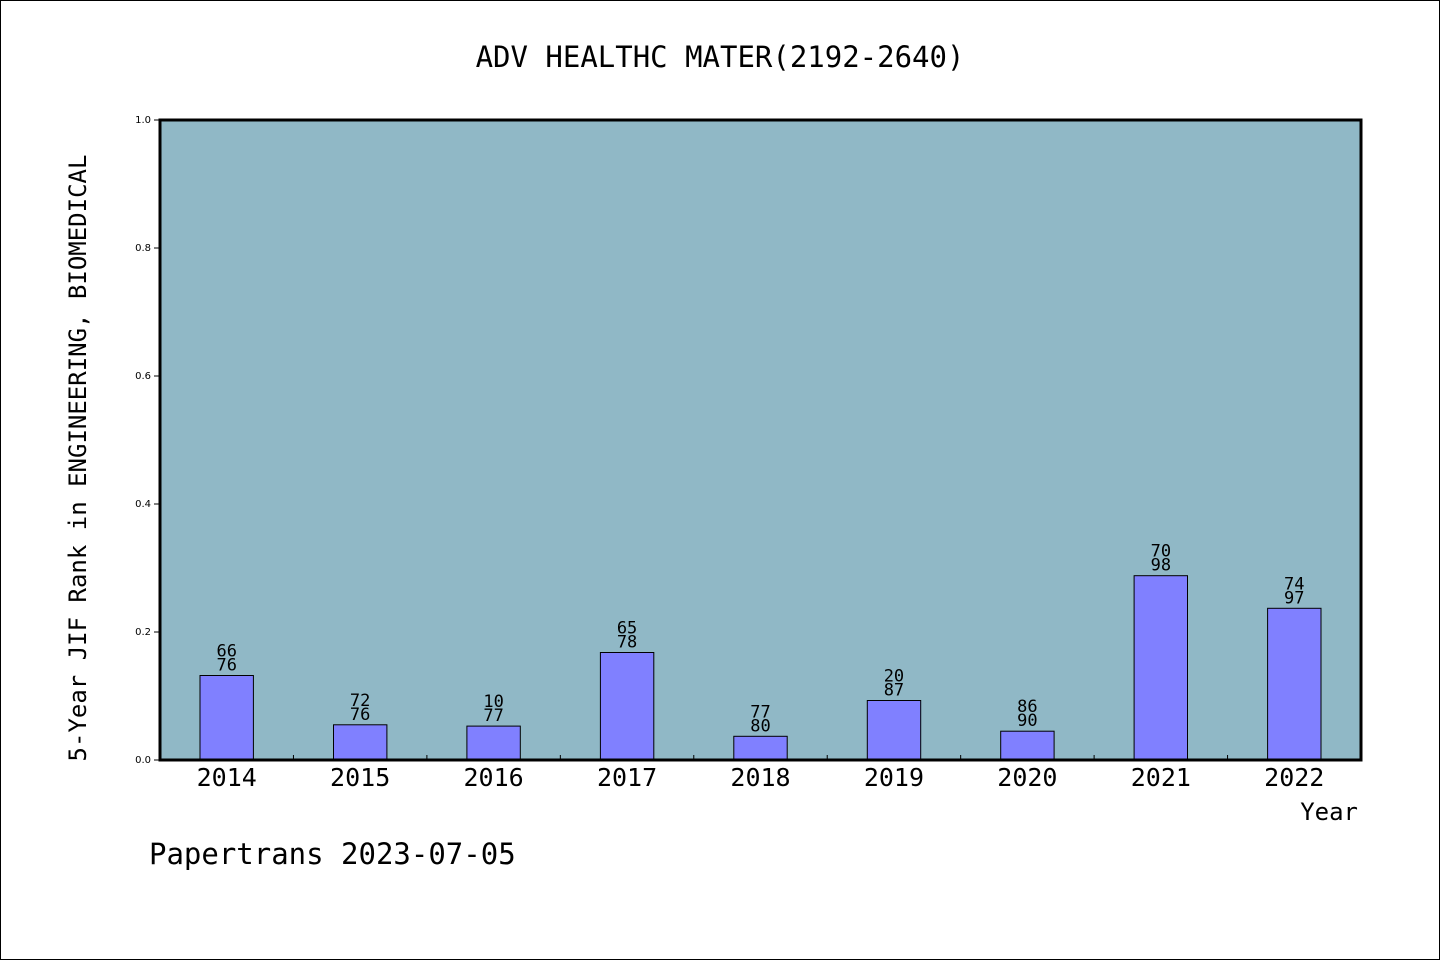  Describe the element at coordinates (1294, 684) in the screenshot. I see `bar-2022` at that location.